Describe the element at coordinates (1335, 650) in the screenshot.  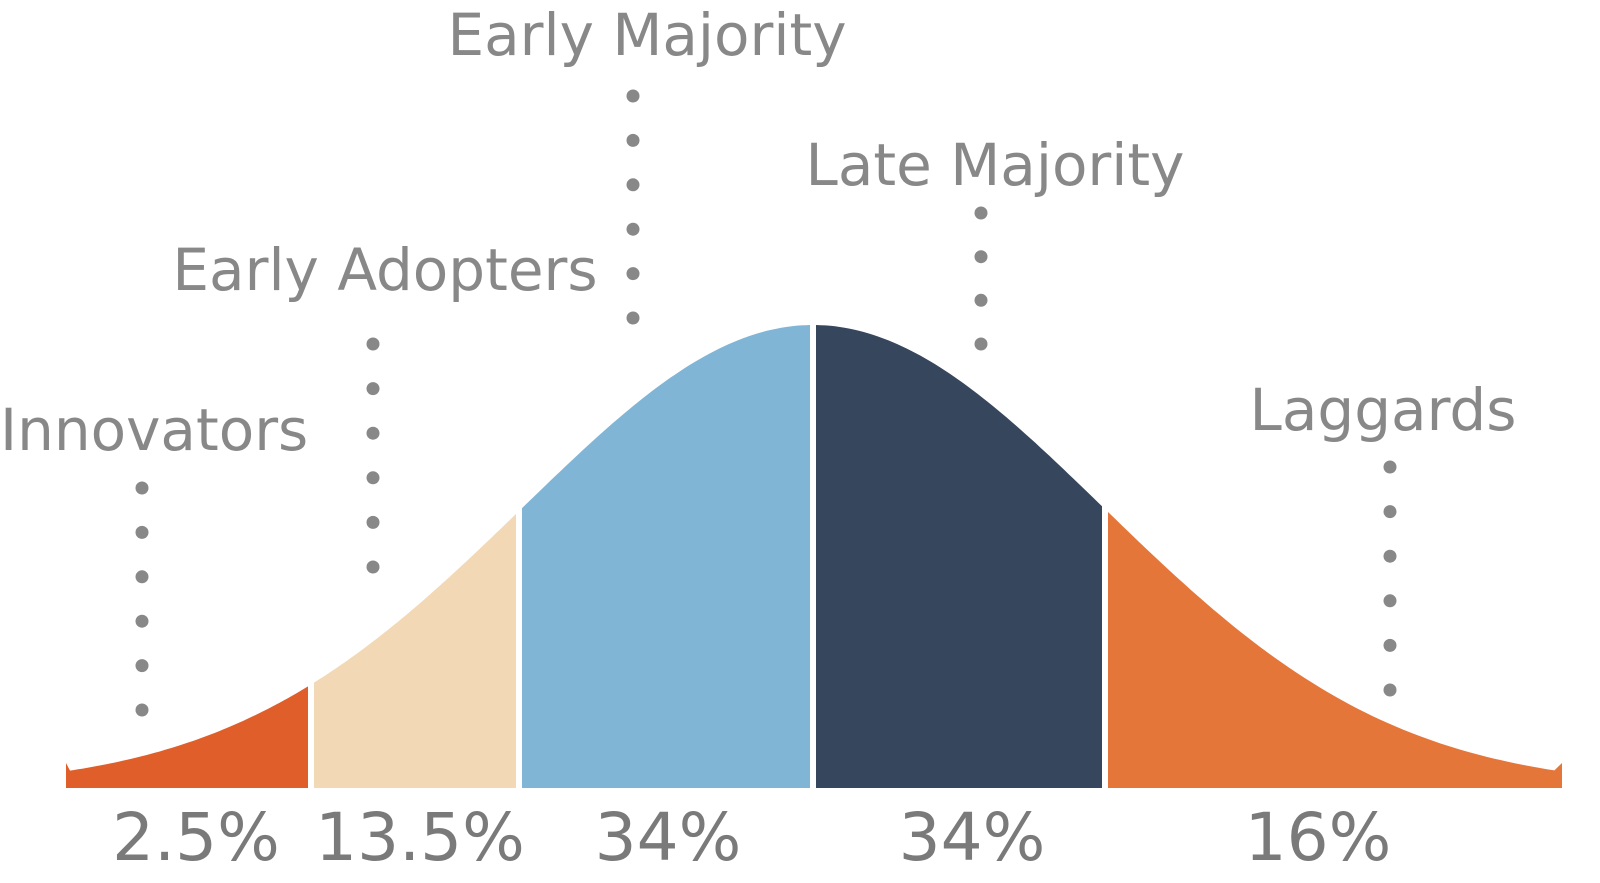
I see `curve-segment-laggards` at that location.